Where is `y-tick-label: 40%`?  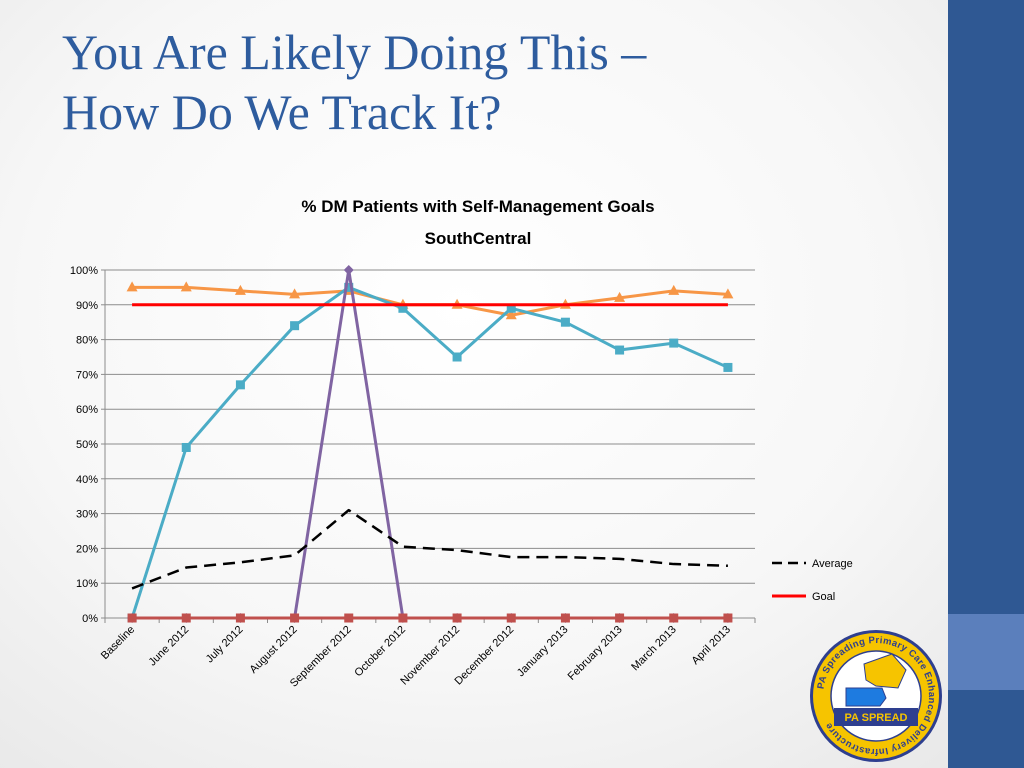
y-tick-label: 40% is located at coordinates (87, 480).